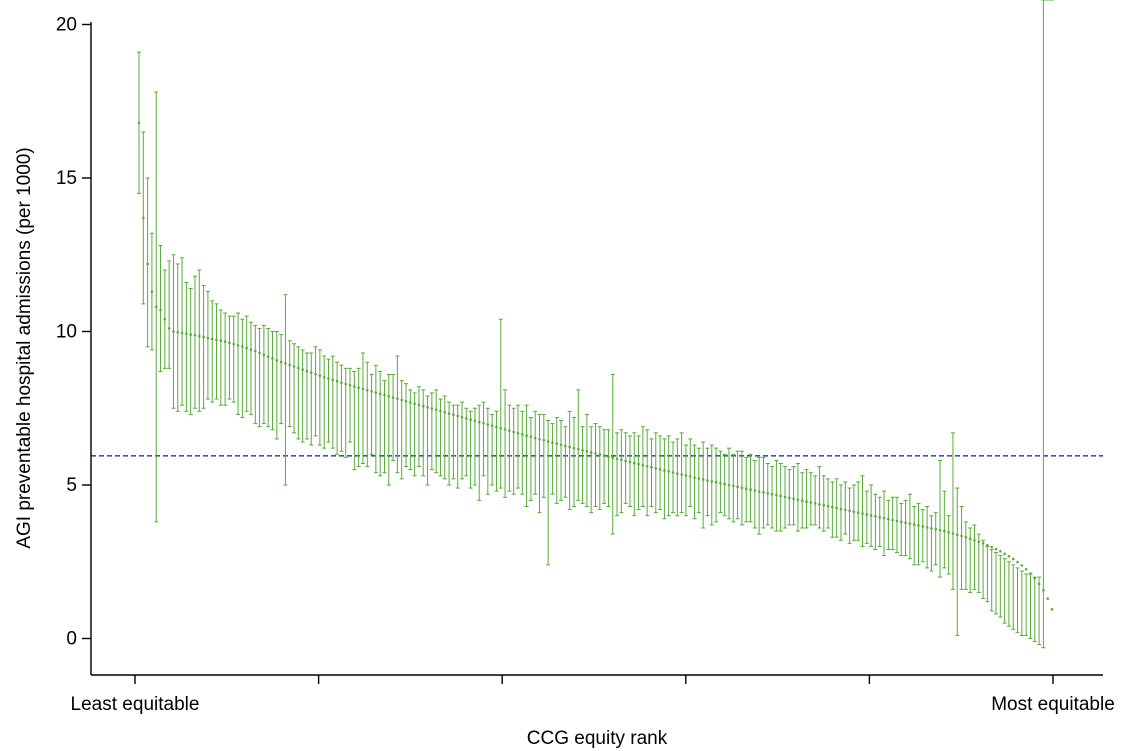  Describe the element at coordinates (66, 178) in the screenshot. I see `y-tick-label: 15` at that location.